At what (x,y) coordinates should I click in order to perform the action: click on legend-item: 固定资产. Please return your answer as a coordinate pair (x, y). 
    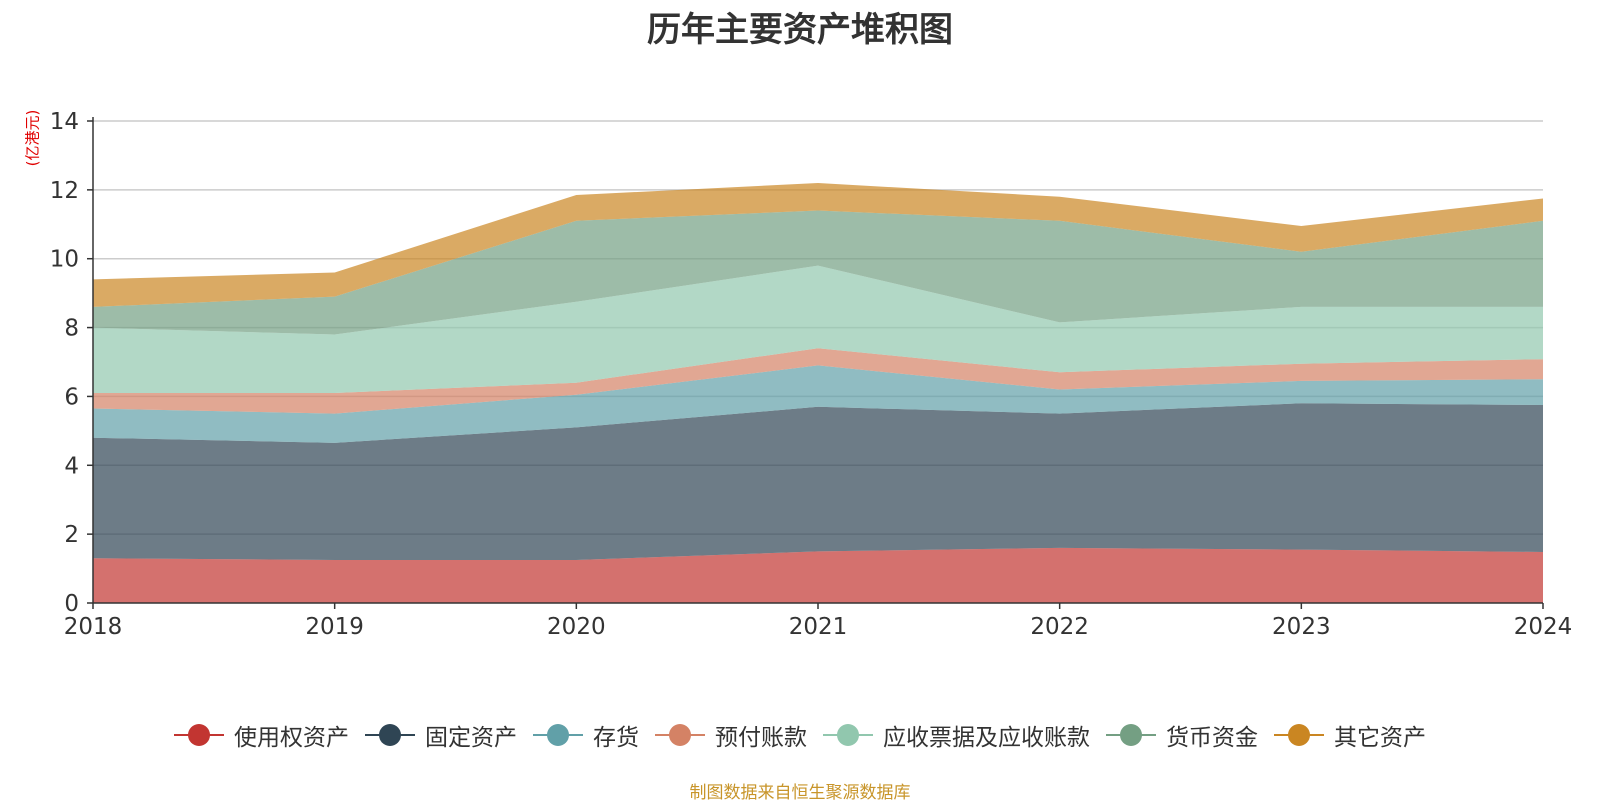
    Looking at the image, I should click on (441, 735).